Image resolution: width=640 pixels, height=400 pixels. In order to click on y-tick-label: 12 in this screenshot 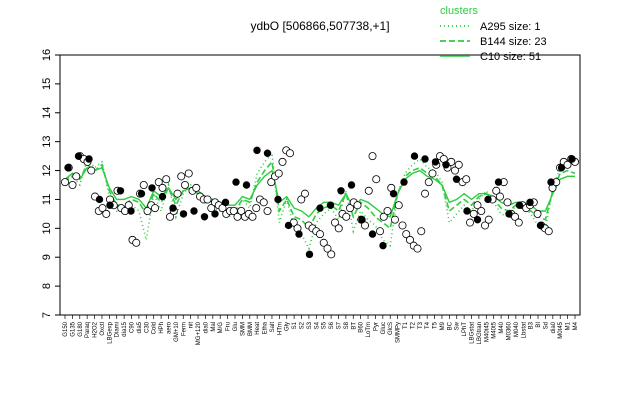, I will do `click(47, 170)`.